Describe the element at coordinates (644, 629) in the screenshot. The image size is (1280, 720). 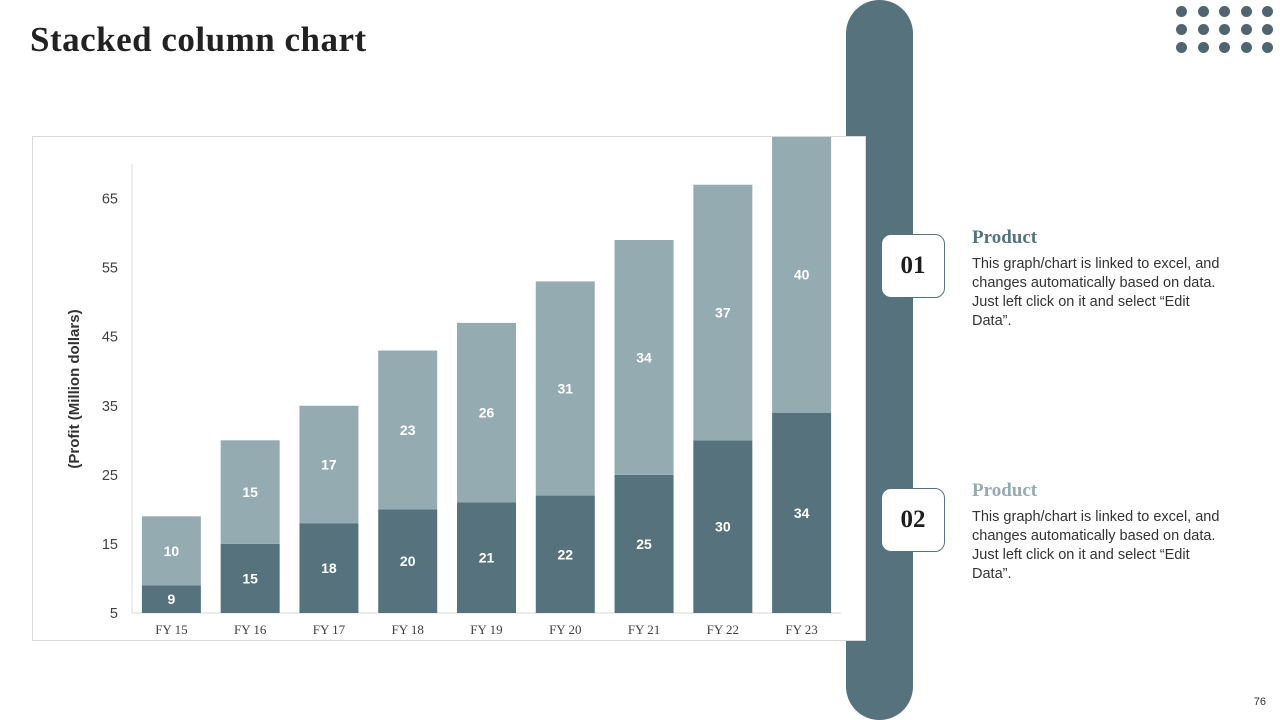
I see `x-tick-label: FY 21` at that location.